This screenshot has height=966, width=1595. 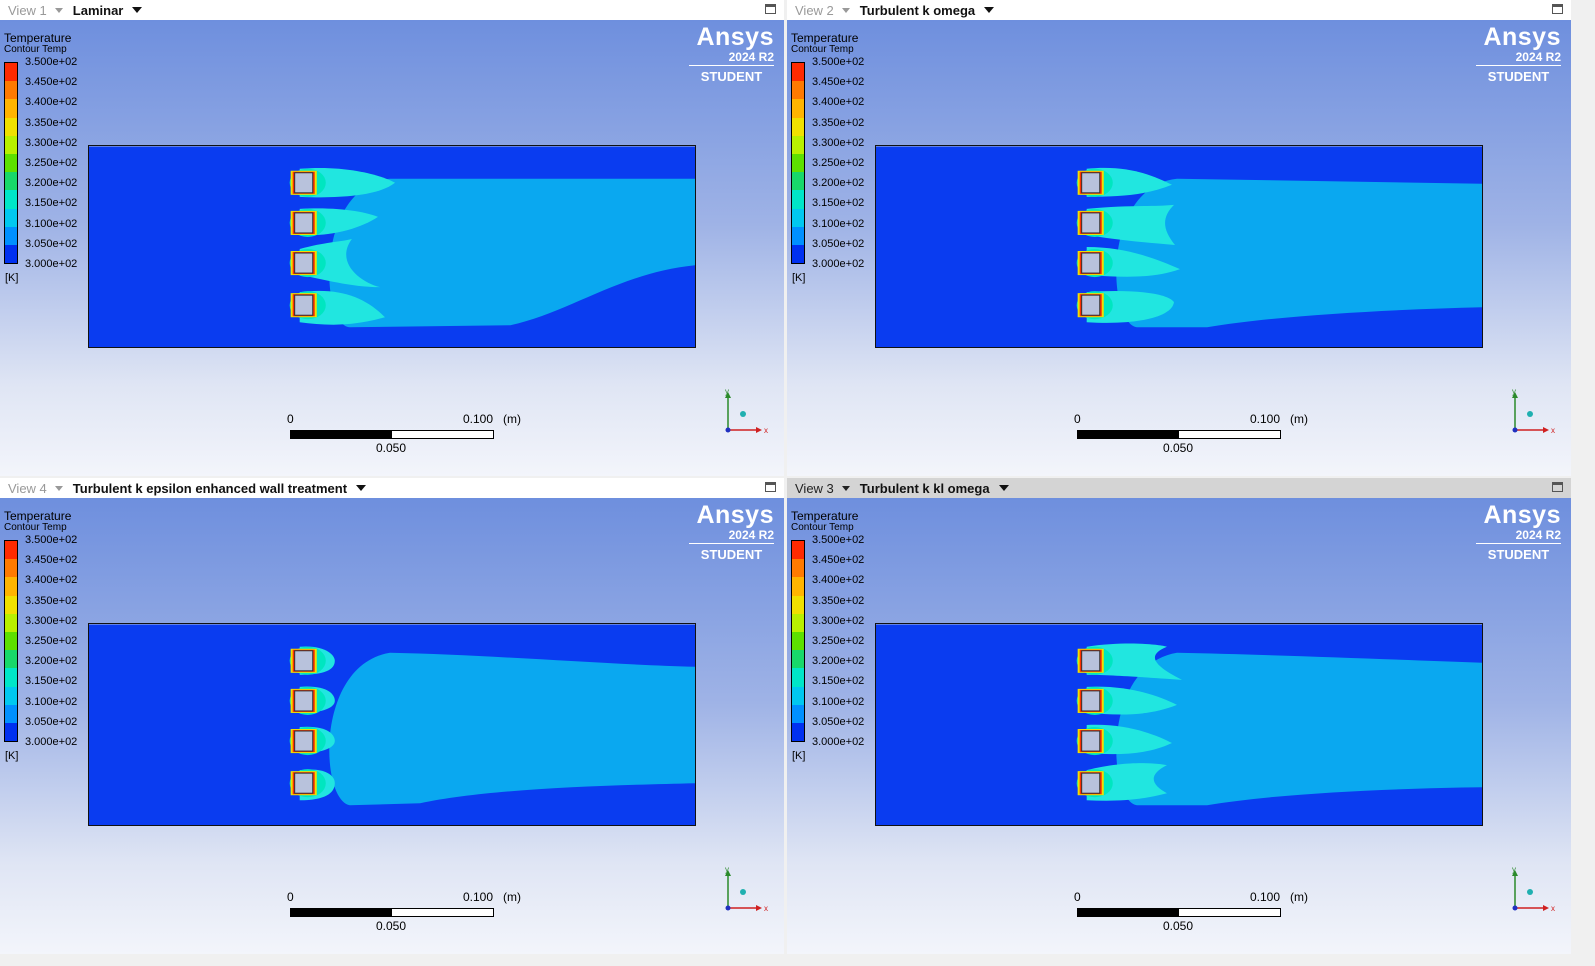 What do you see at coordinates (51, 600) in the screenshot?
I see `legend-tick-label: 3.350e+02` at bounding box center [51, 600].